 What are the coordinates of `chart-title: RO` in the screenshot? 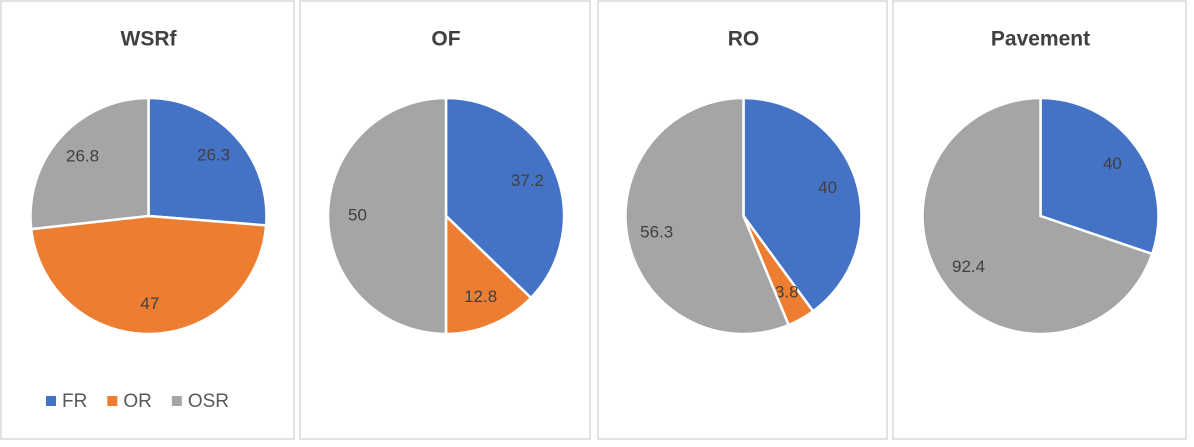 It's located at (744, 39).